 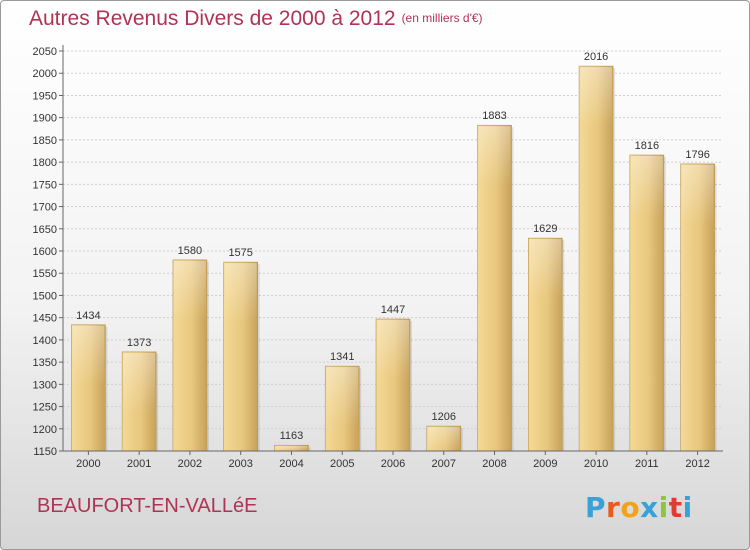 What do you see at coordinates (596, 507) in the screenshot?
I see `logo-letter: P` at bounding box center [596, 507].